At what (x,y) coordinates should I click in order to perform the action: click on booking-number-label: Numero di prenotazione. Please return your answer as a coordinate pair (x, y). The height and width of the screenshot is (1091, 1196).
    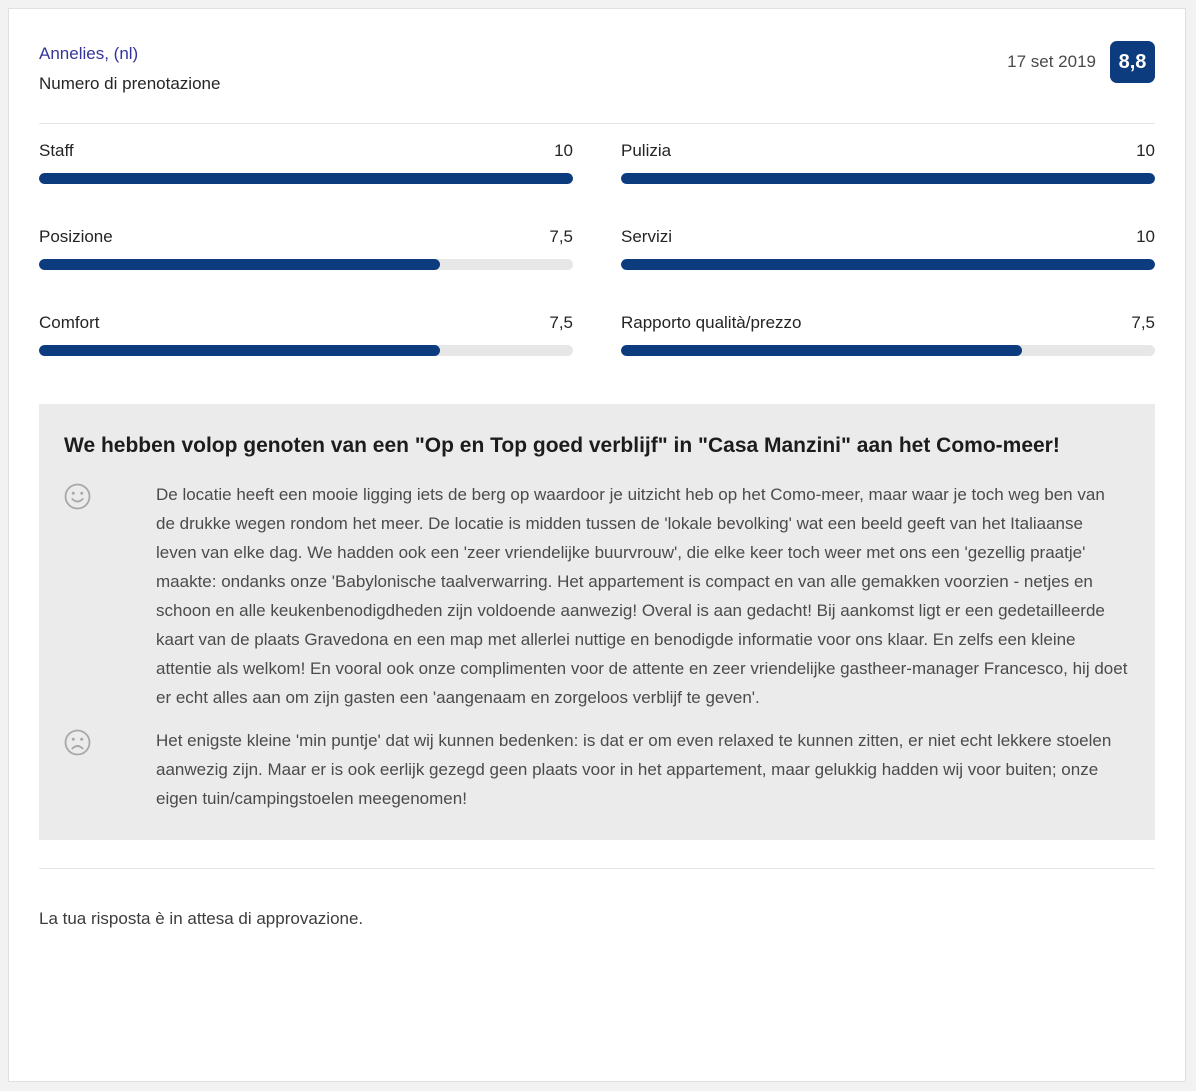
    Looking at the image, I should click on (130, 83).